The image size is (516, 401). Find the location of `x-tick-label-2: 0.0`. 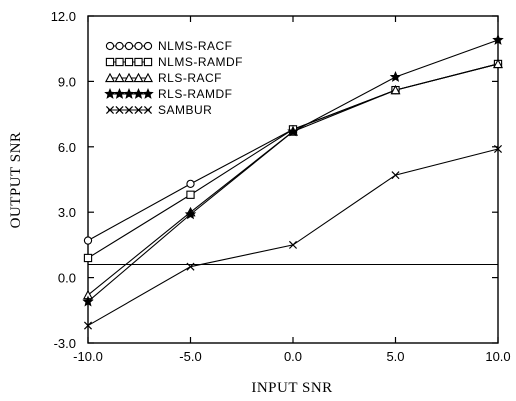

x-tick-label-2: 0.0 is located at coordinates (293, 356).